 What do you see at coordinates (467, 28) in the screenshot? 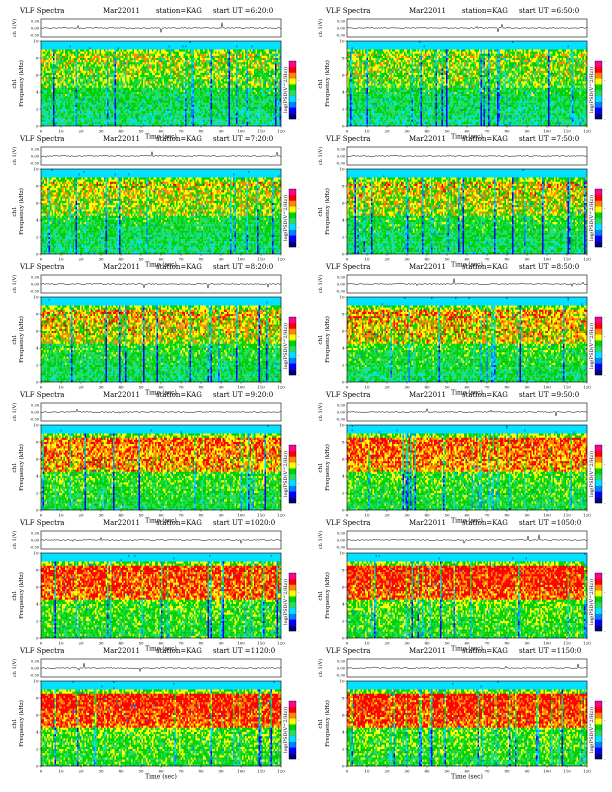
I see `ch1-strip-frame` at bounding box center [467, 28].